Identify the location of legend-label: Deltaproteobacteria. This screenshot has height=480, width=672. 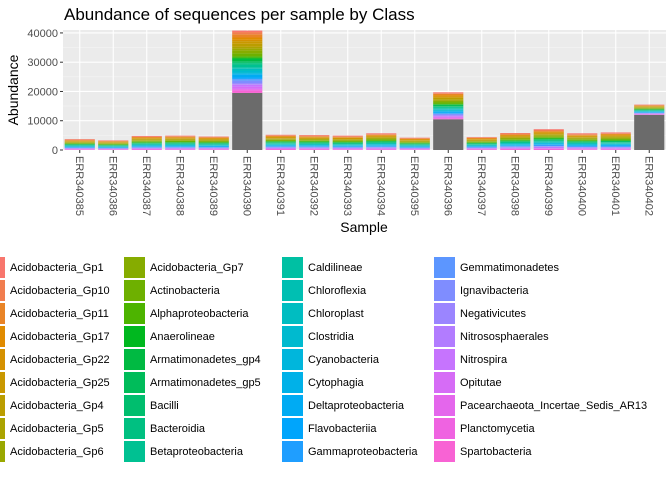
(356, 405).